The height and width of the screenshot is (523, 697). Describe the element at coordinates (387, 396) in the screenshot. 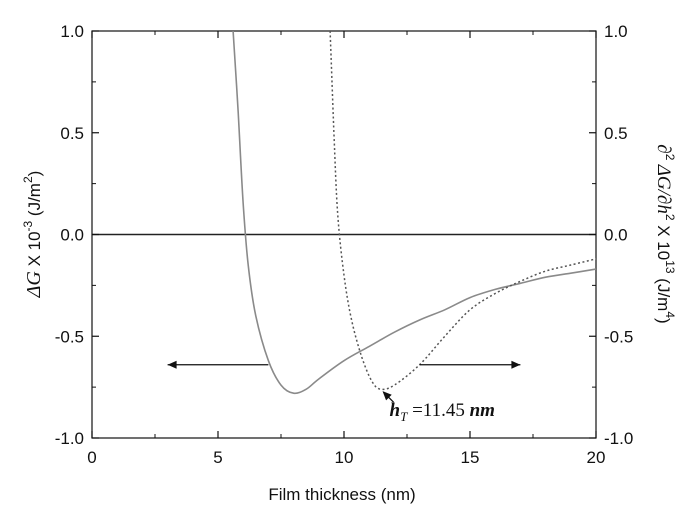

I see `annotation-pointer-head` at that location.